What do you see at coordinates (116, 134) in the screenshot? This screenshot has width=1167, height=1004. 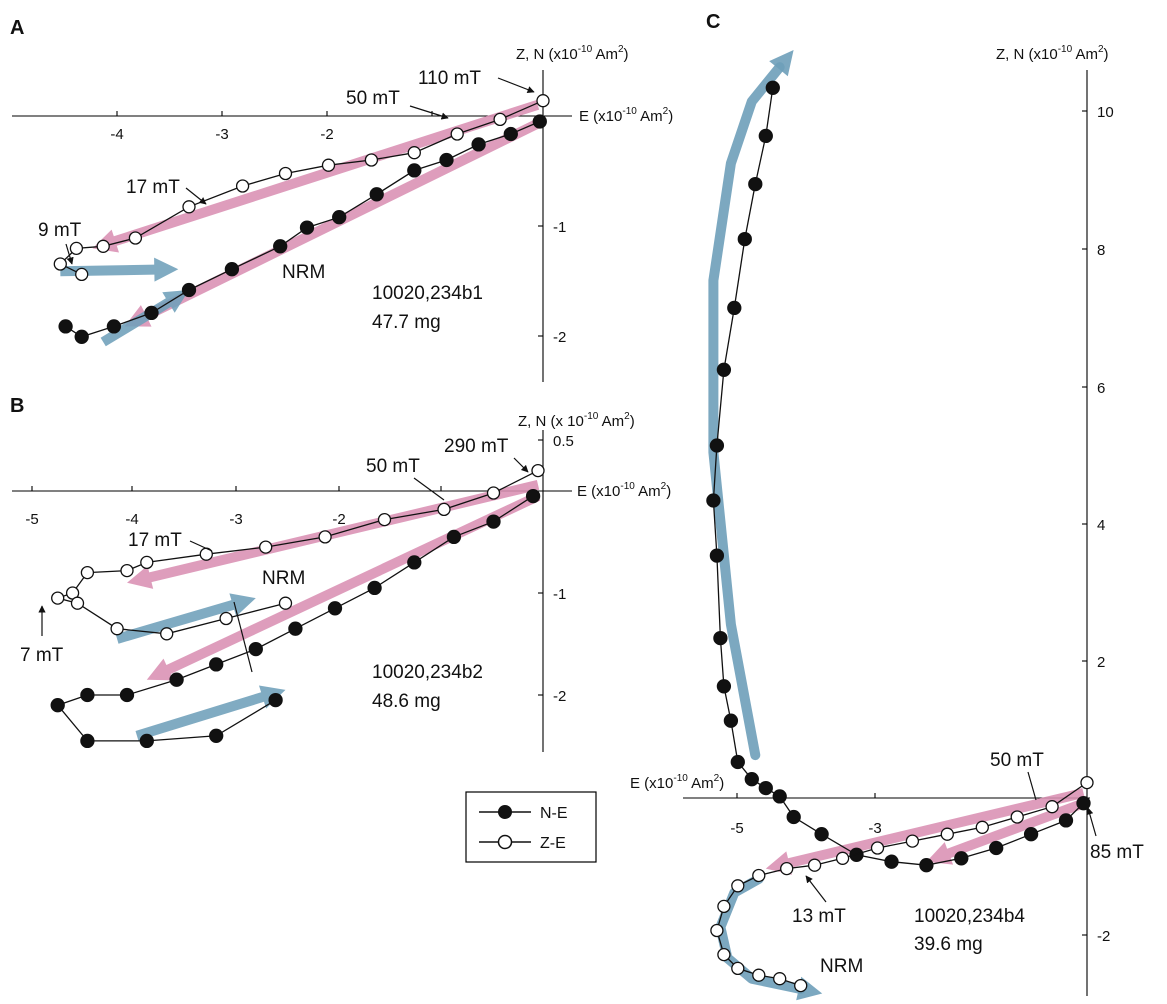 I see `tick-label: -4` at bounding box center [116, 134].